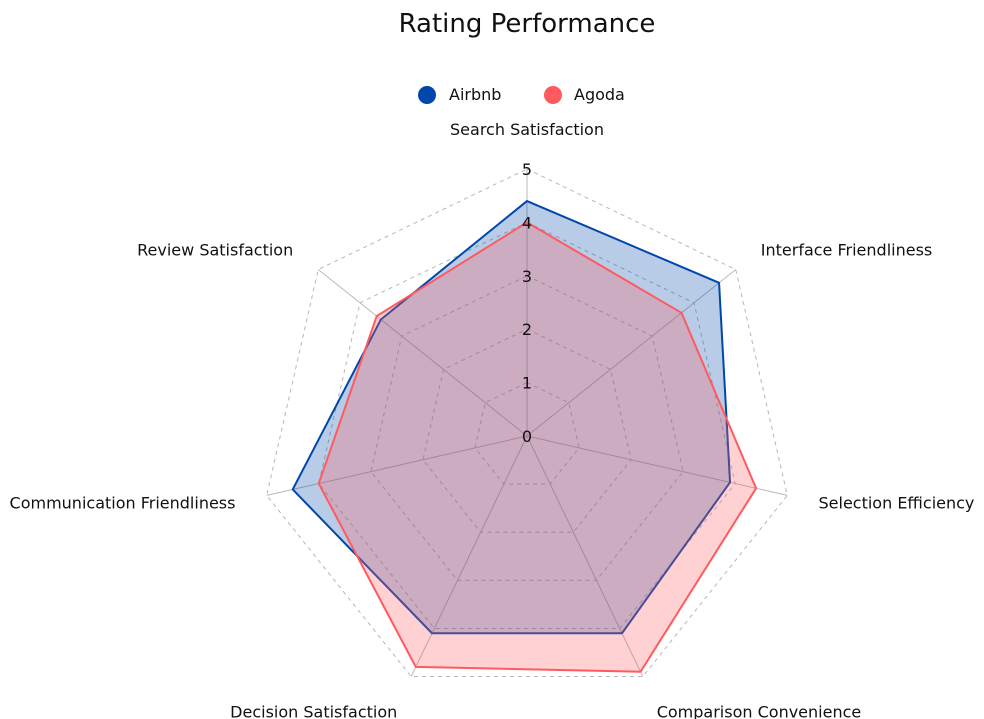 This screenshot has height=719, width=984. I want to click on axis-label-search-satisfaction: Search Satisfaction, so click(527, 129).